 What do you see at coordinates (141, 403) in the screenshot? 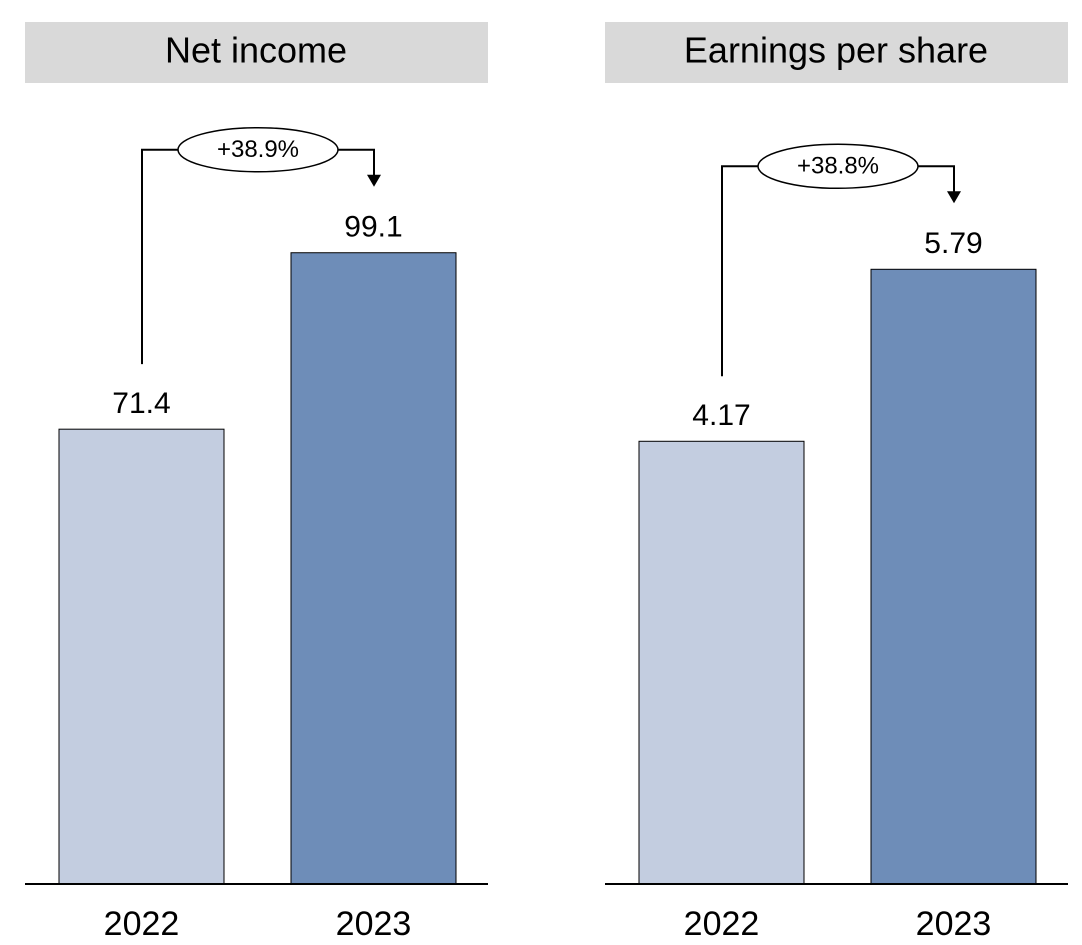
I see `value-label: 71.4` at bounding box center [141, 403].